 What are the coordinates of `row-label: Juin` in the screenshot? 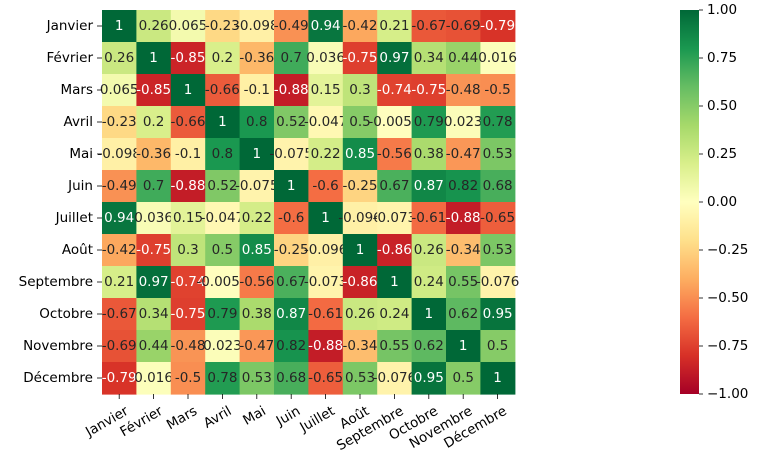 It's located at (80, 186).